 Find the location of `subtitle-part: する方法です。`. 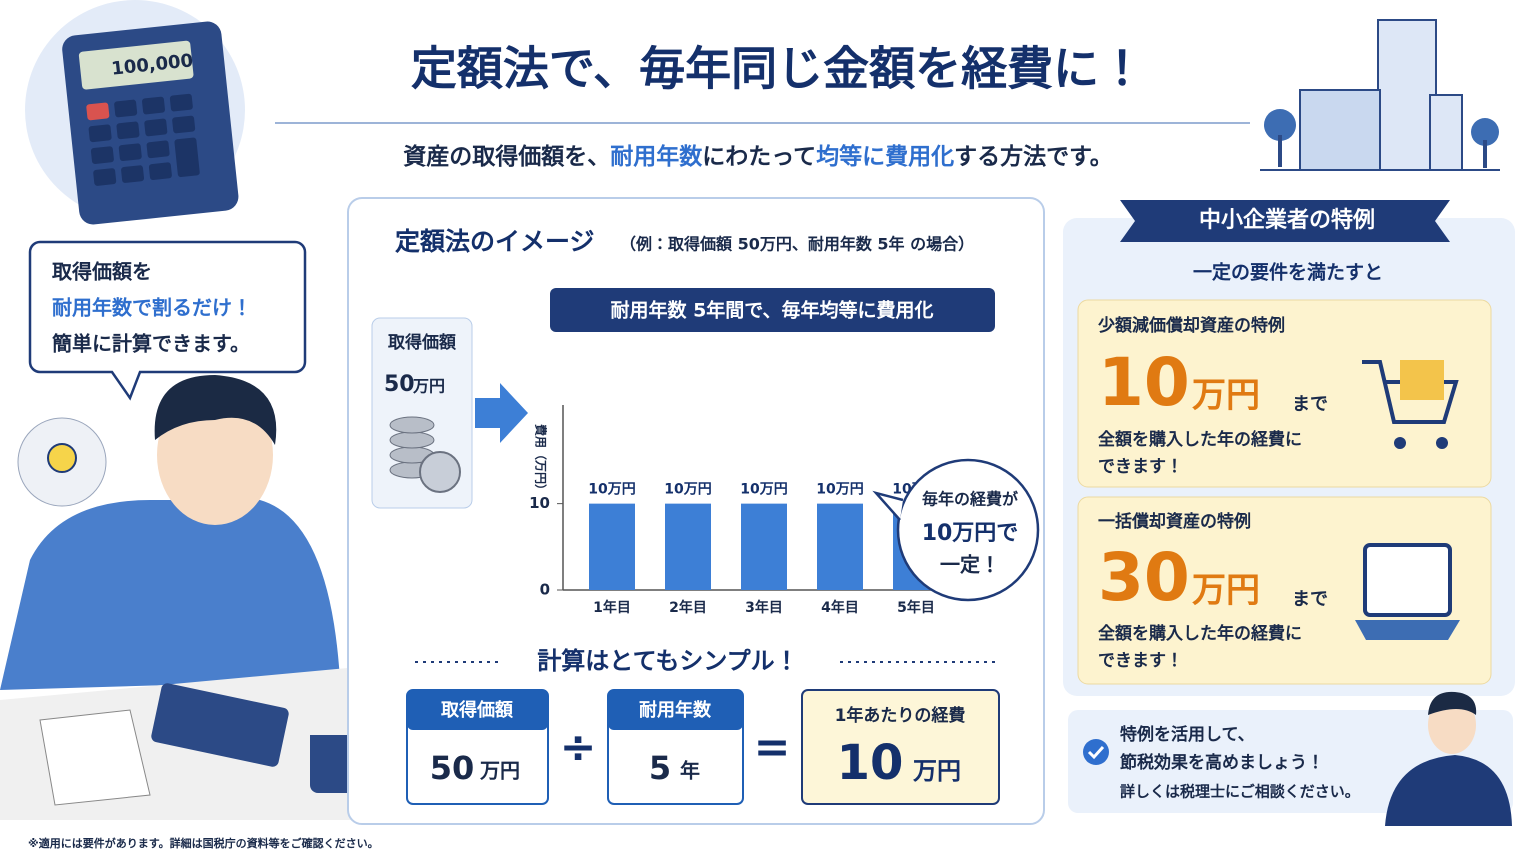

subtitle-part: する方法です。 is located at coordinates (1033, 156).